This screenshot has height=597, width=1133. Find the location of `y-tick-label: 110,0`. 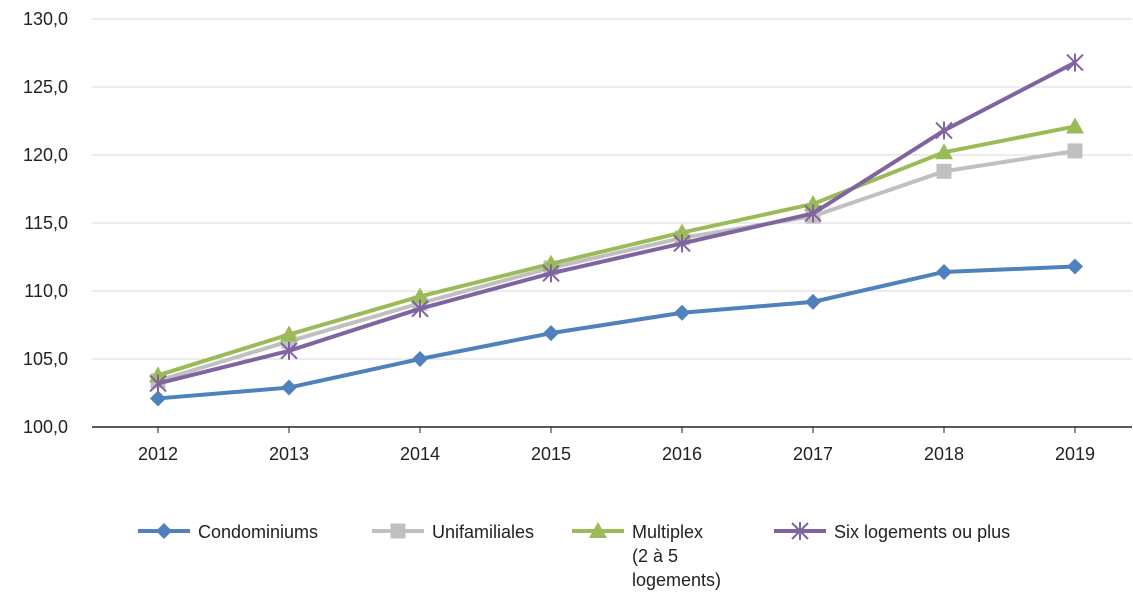

y-tick-label: 110,0 is located at coordinates (46, 291).